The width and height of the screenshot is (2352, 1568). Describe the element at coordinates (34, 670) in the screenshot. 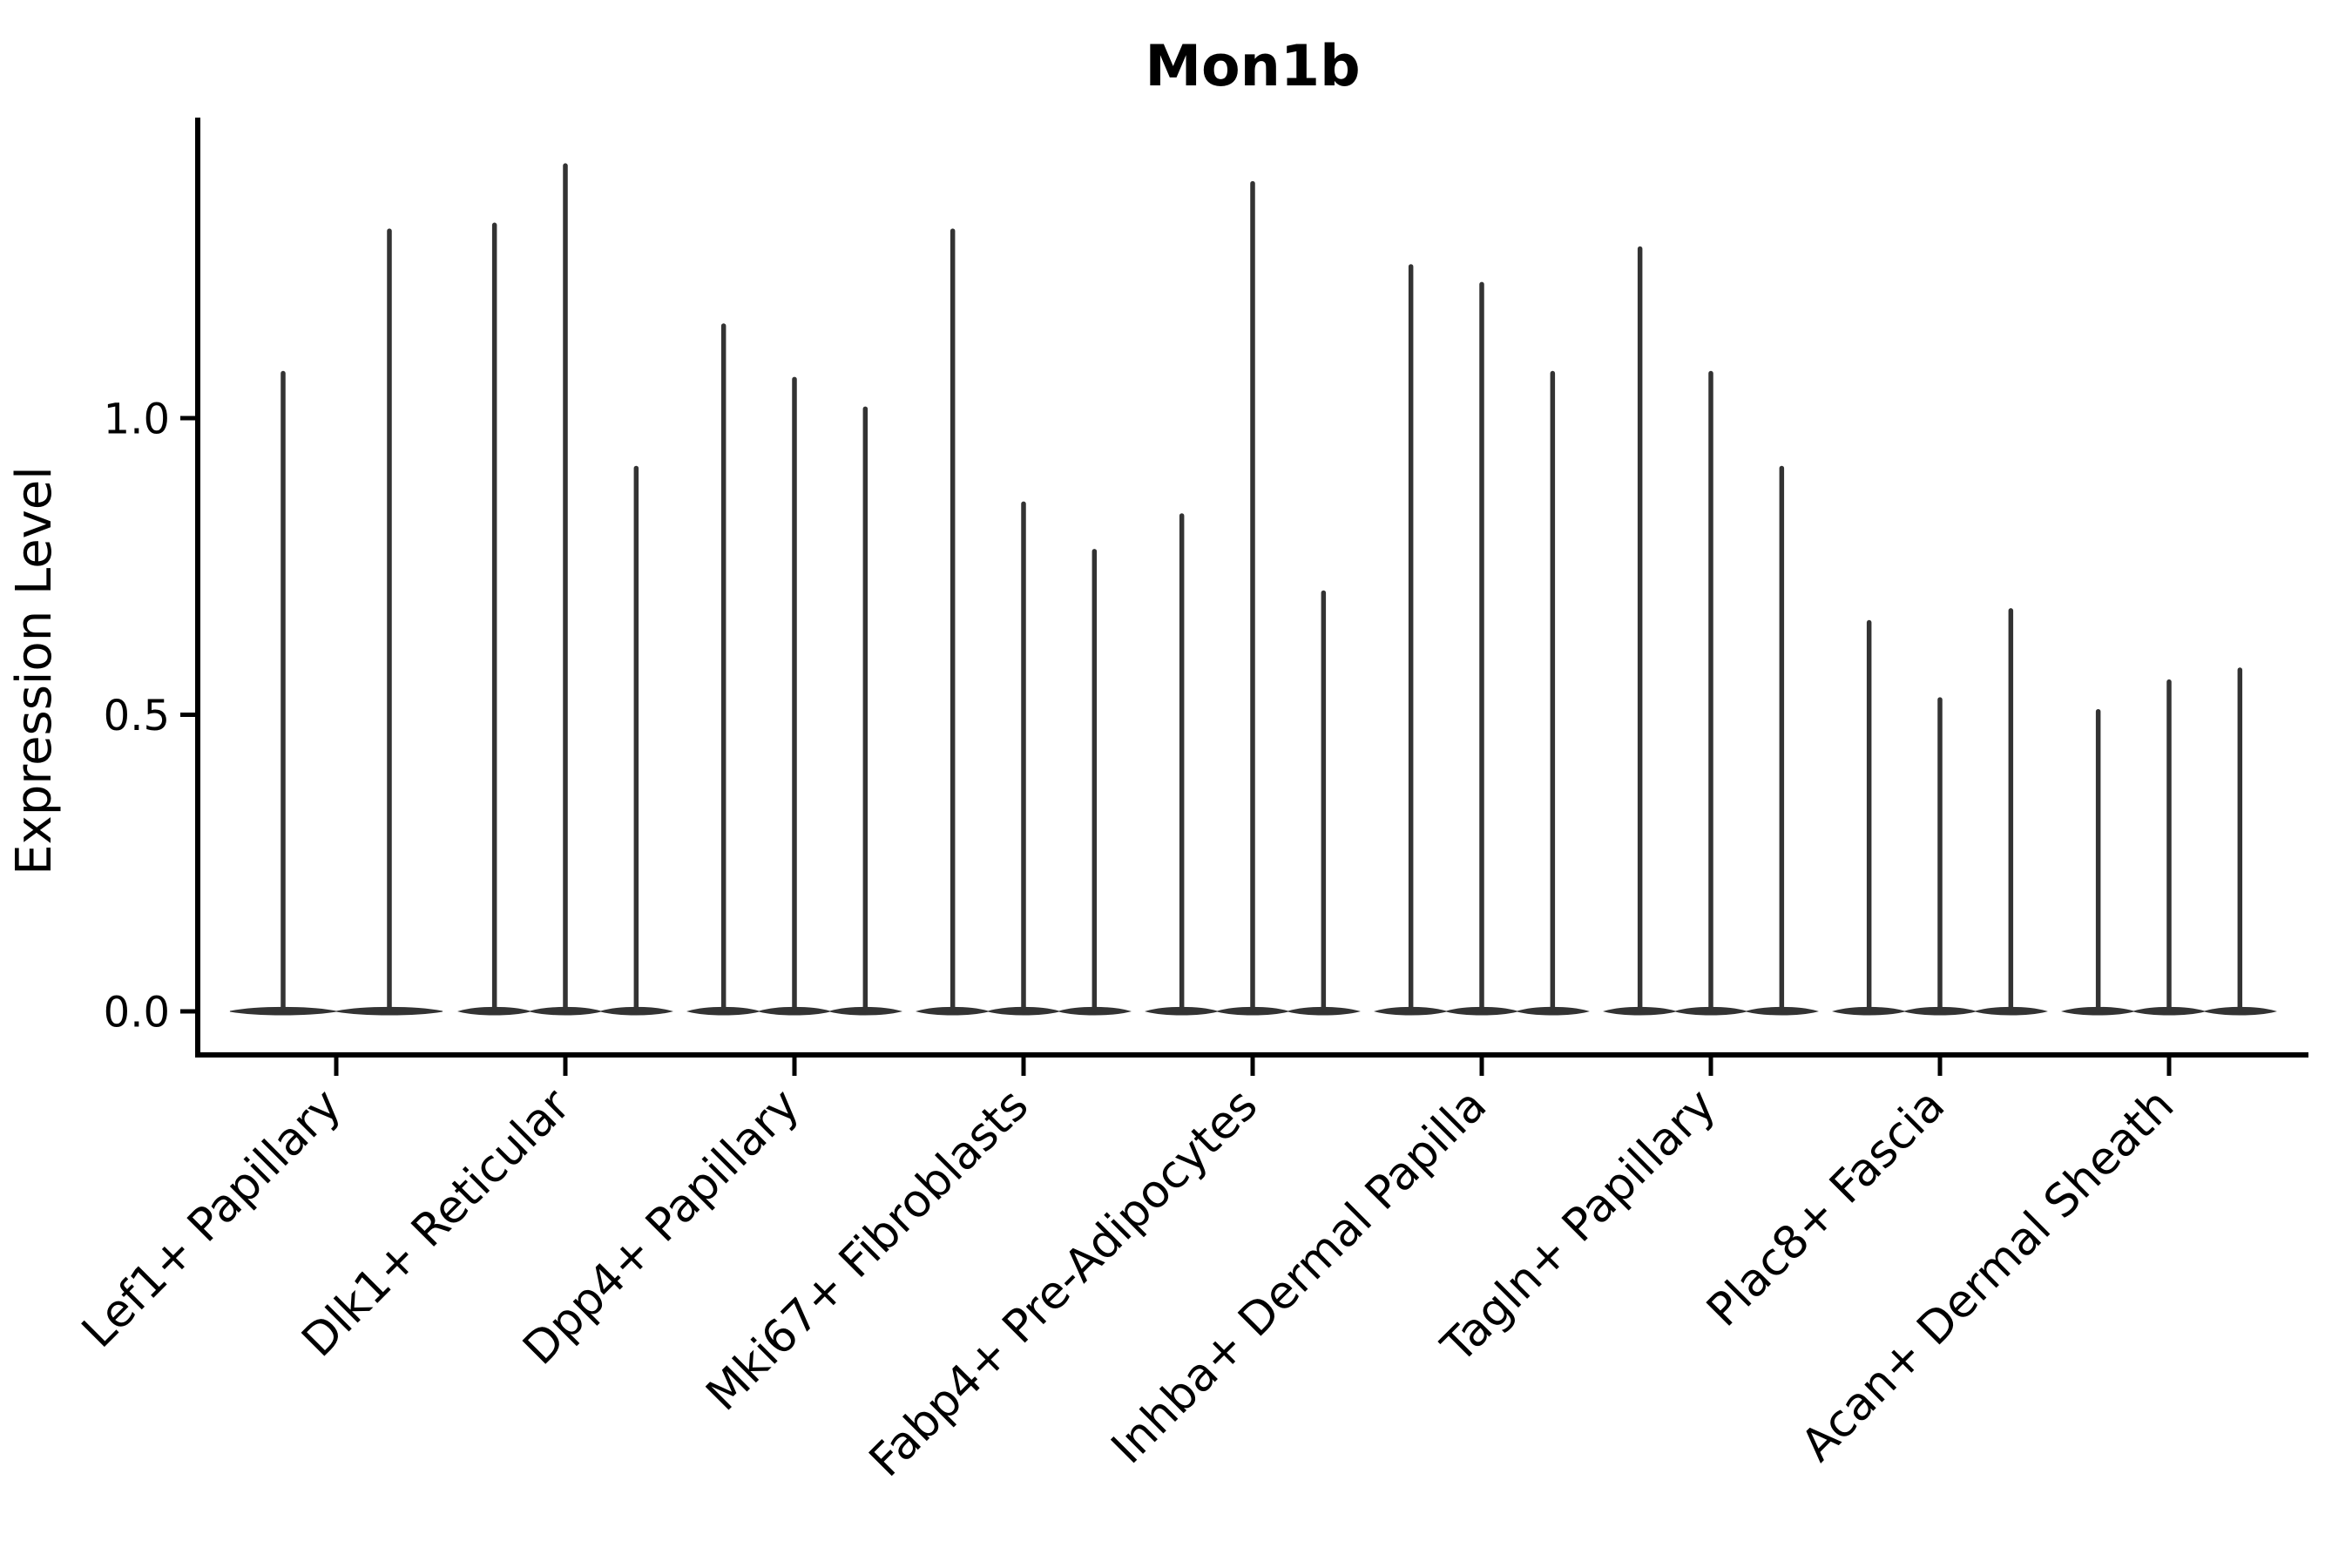

I see `y-axis-label: Expression Level` at that location.